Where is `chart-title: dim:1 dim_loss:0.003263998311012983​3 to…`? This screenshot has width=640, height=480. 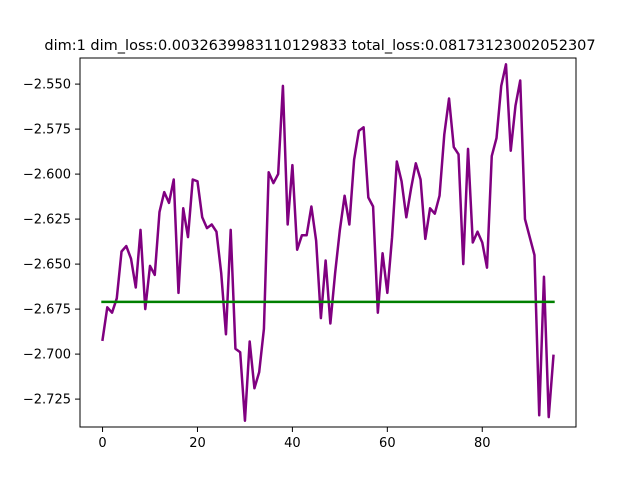 chart-title: dim:1 dim_loss:0.003263998311012983​3 to… is located at coordinates (319, 46).